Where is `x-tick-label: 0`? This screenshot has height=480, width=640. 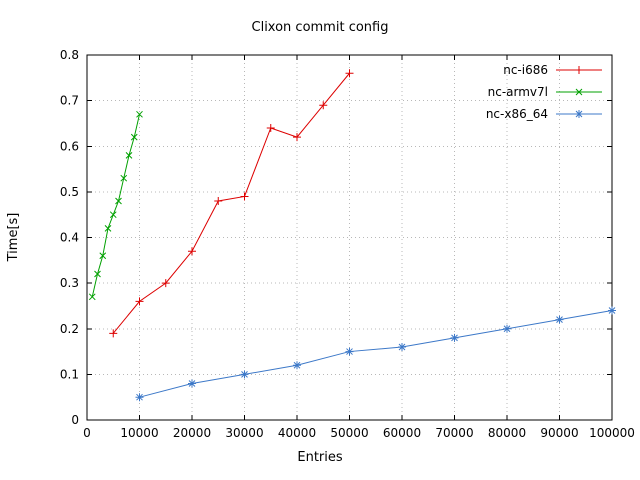 x-tick-label: 0 is located at coordinates (87, 433).